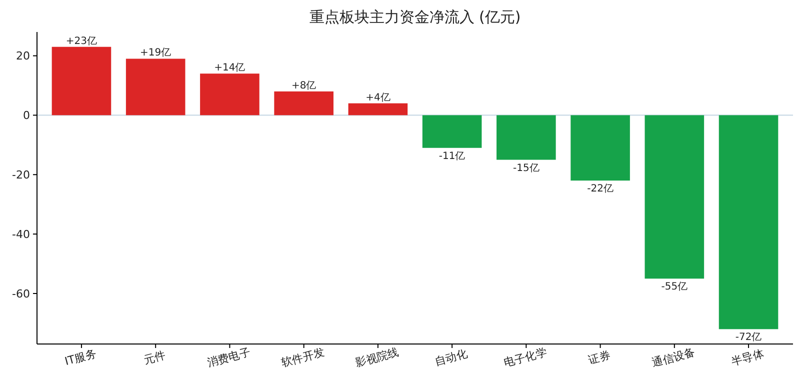 This screenshot has height=387, width=800. What do you see at coordinates (674, 287) in the screenshot?
I see `data-label: -55亿` at bounding box center [674, 287].